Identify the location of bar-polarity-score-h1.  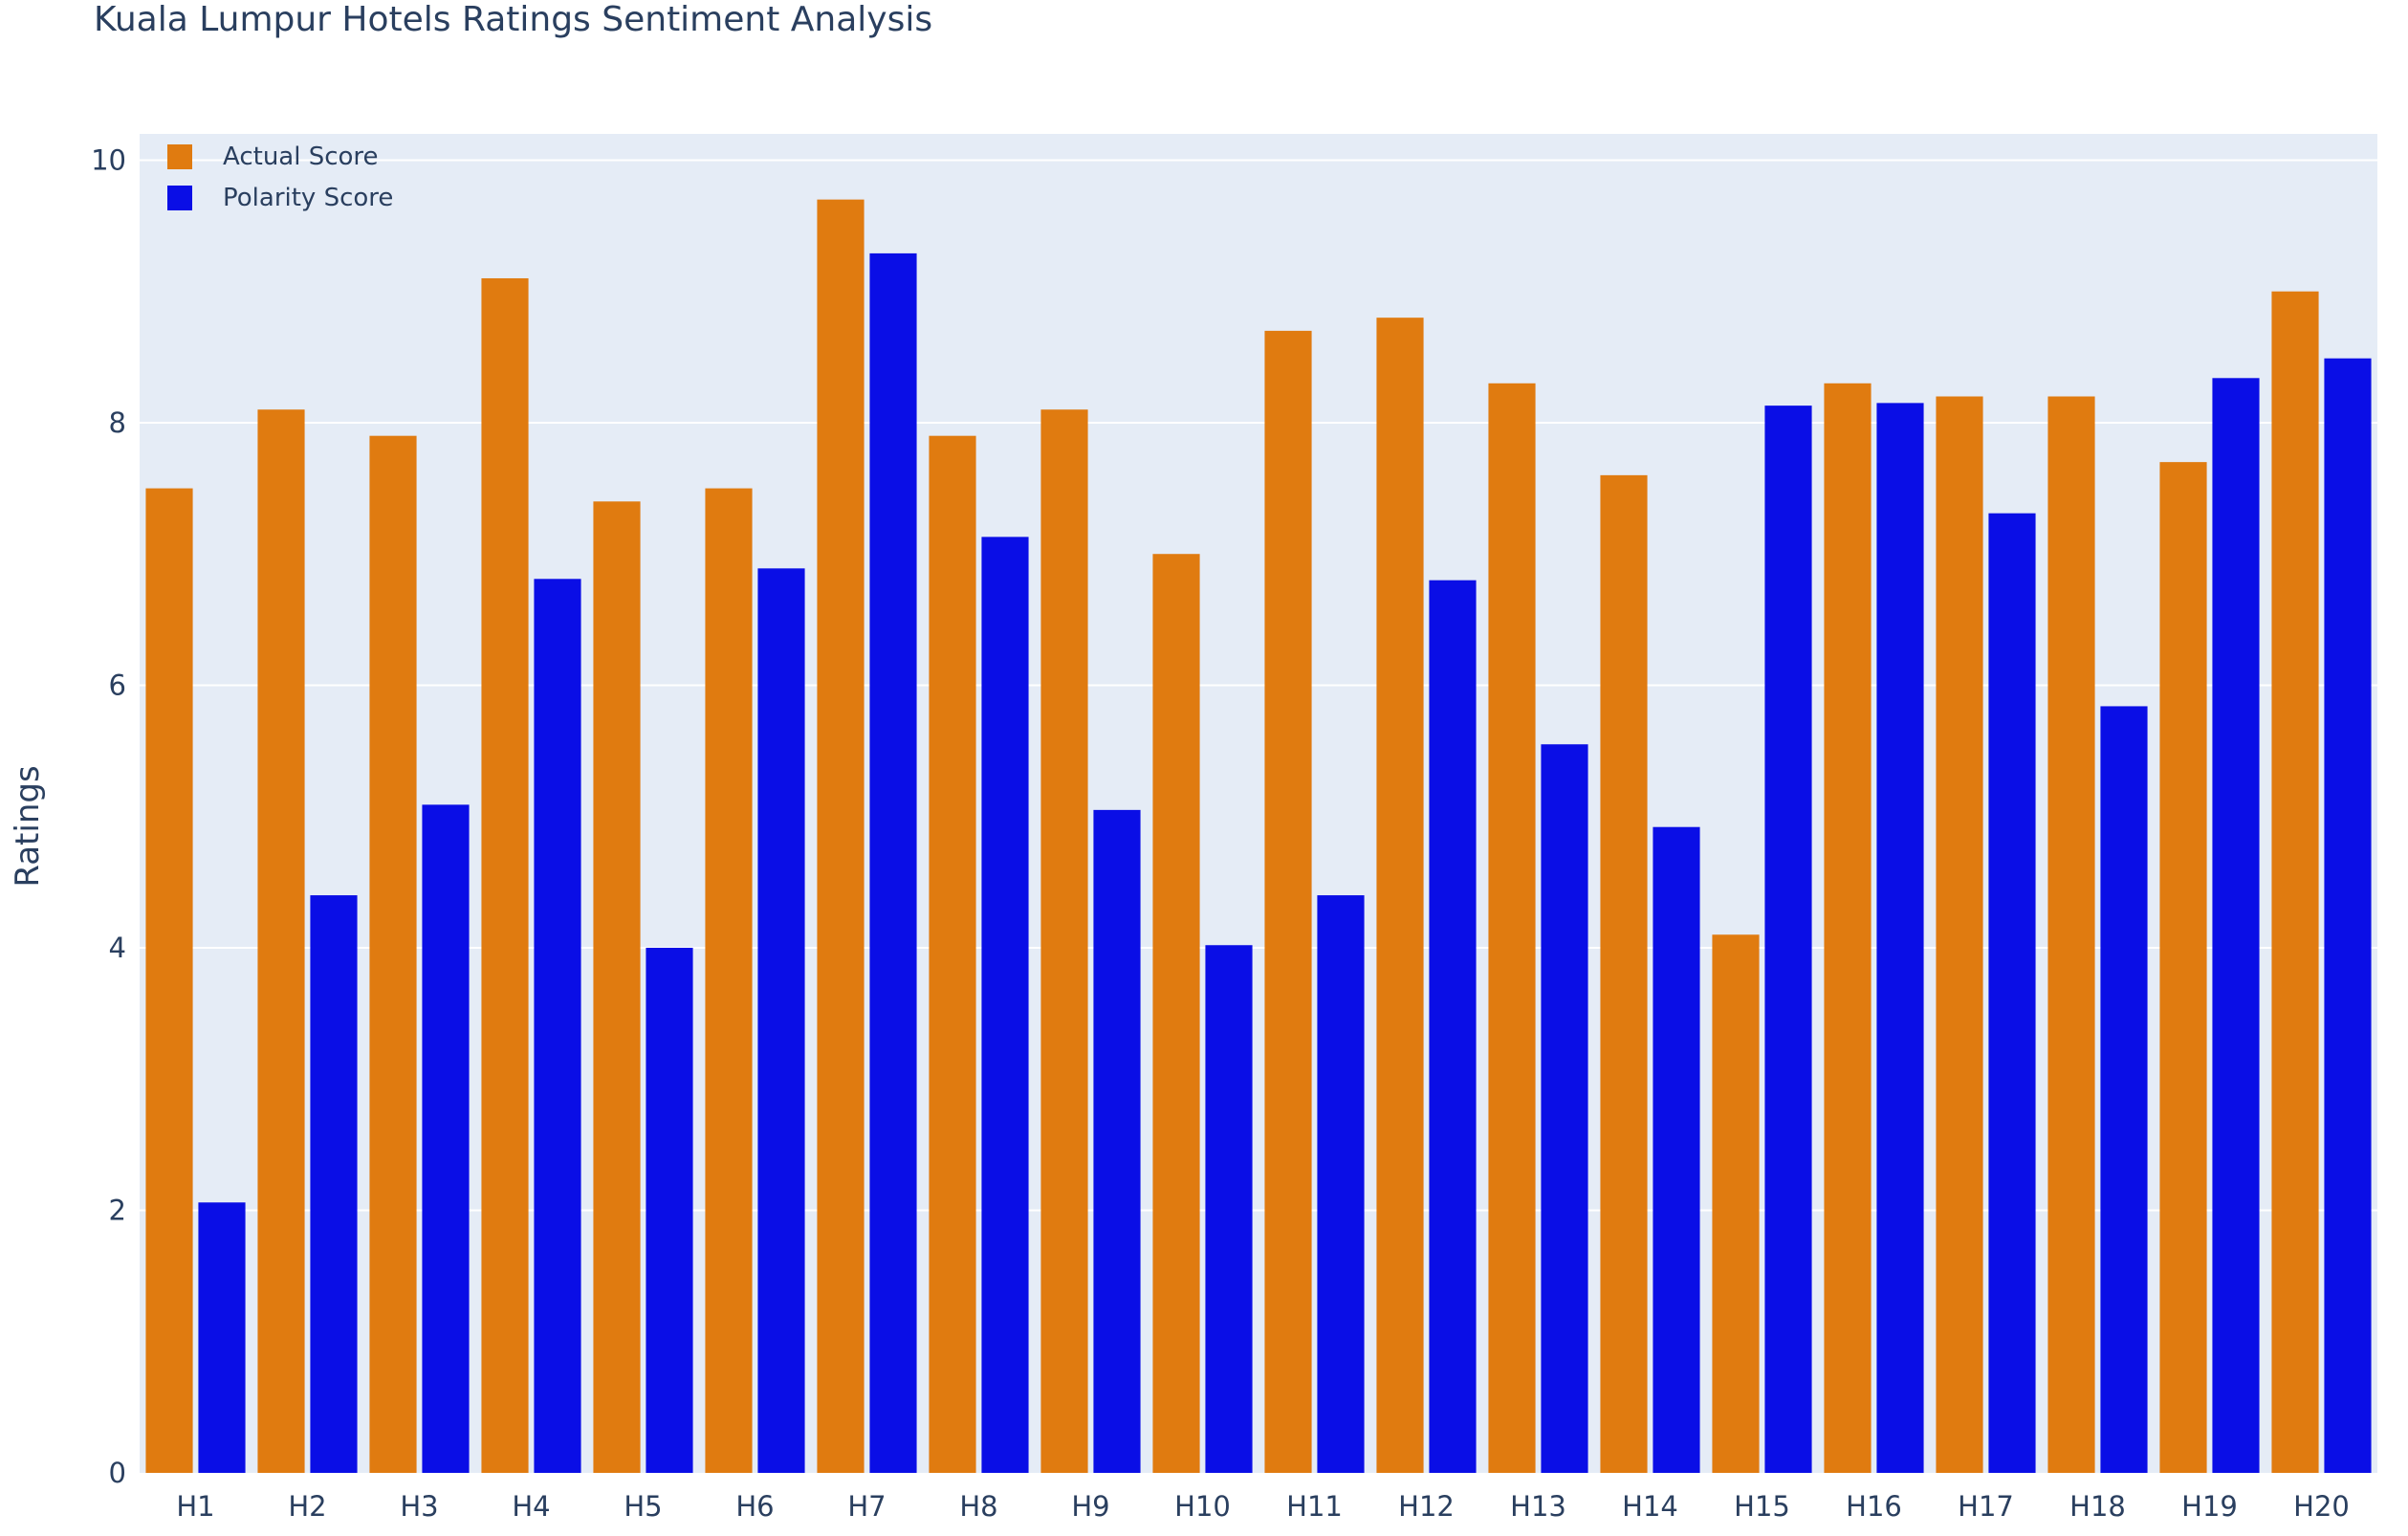
(222, 1338).